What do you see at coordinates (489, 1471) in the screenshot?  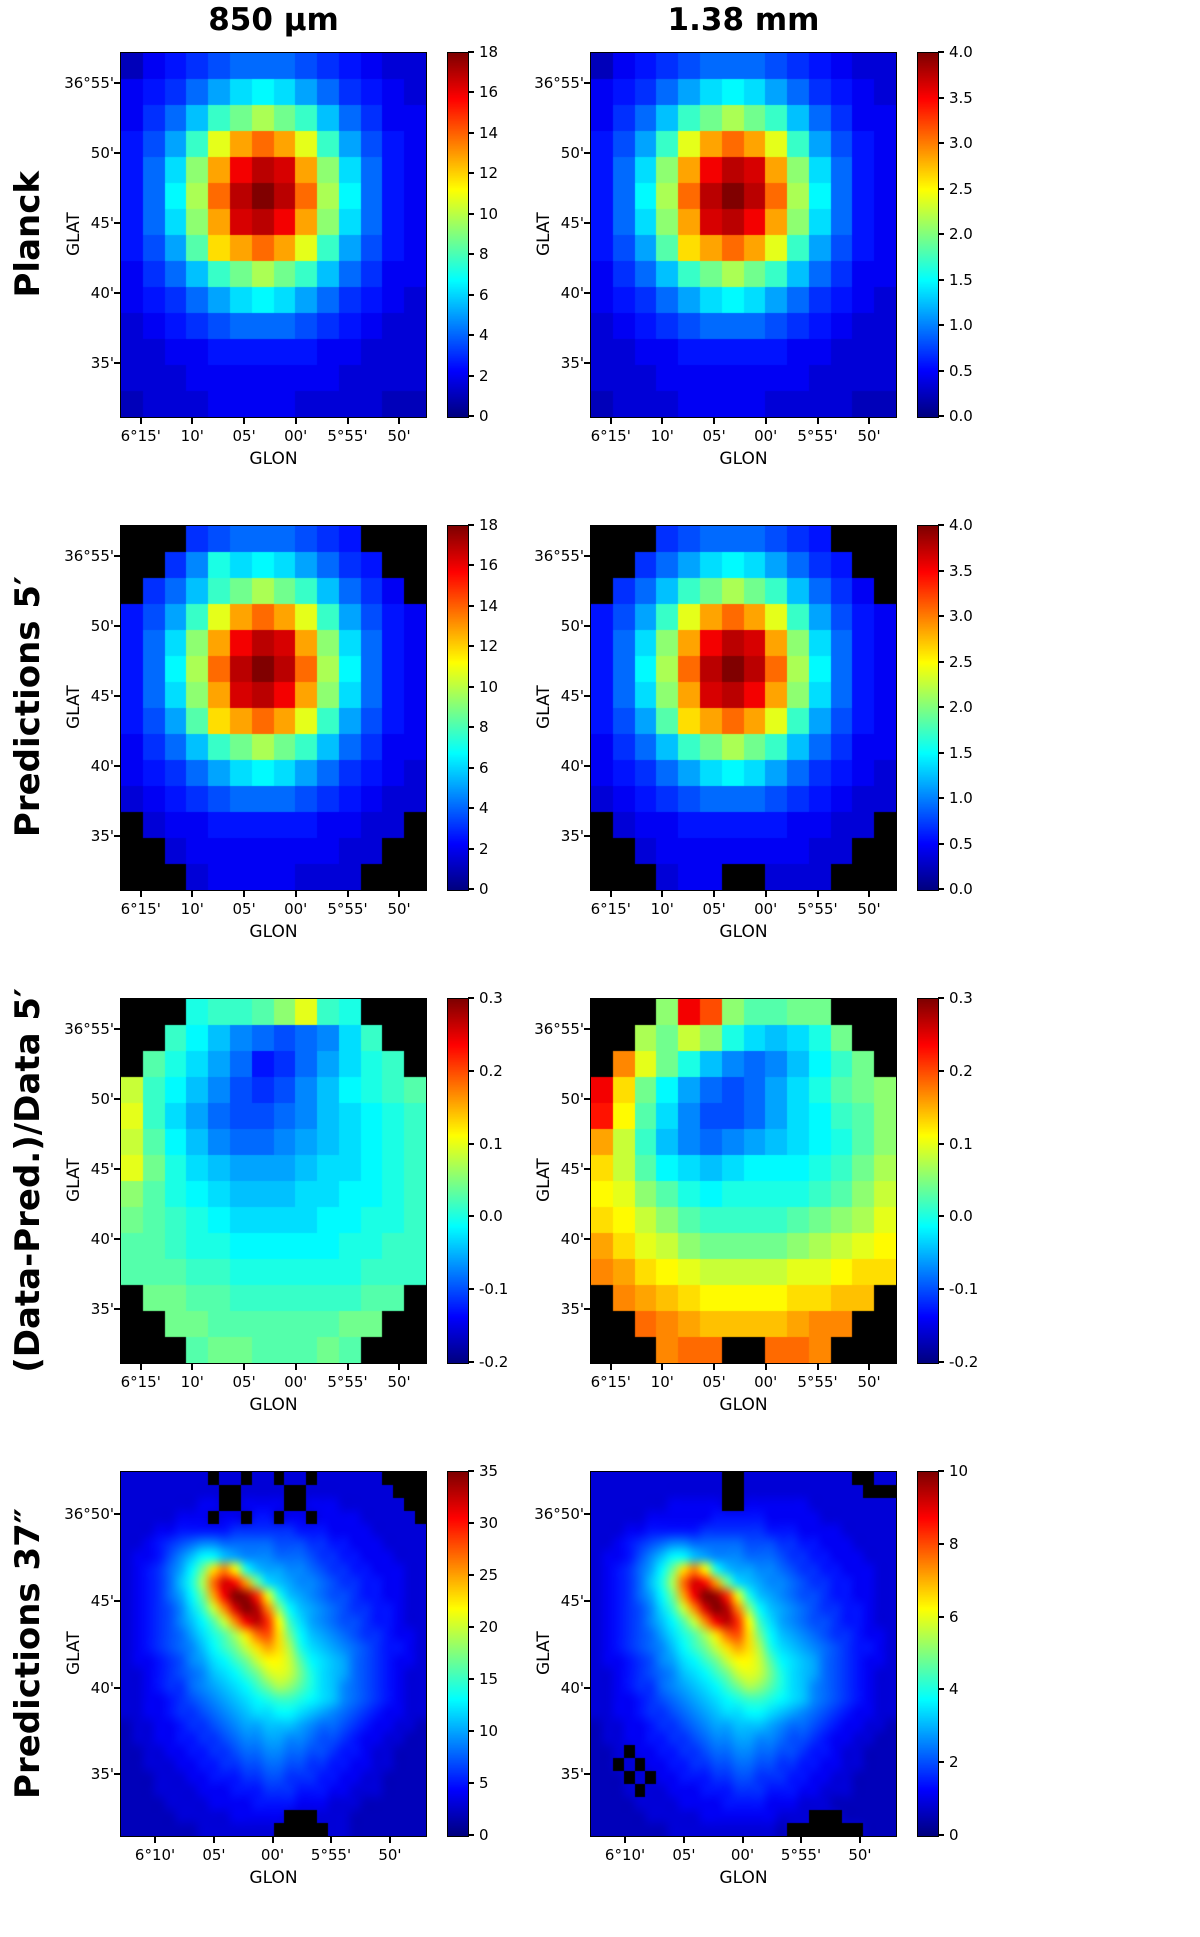 I see `colorbar-tick-label: 35` at bounding box center [489, 1471].